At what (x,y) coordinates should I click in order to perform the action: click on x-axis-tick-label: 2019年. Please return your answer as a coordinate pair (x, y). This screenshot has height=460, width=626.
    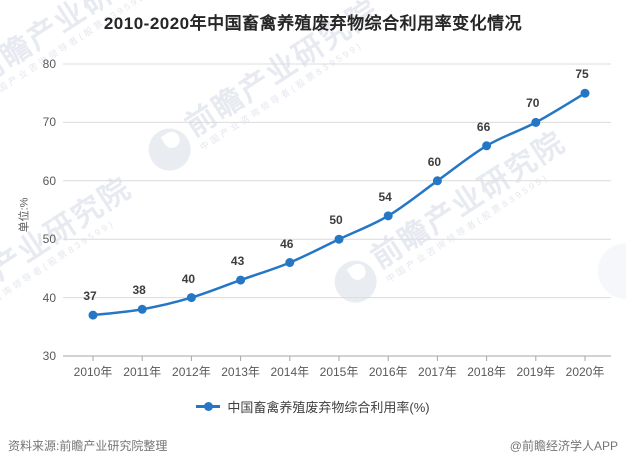
    Looking at the image, I should click on (536, 372).